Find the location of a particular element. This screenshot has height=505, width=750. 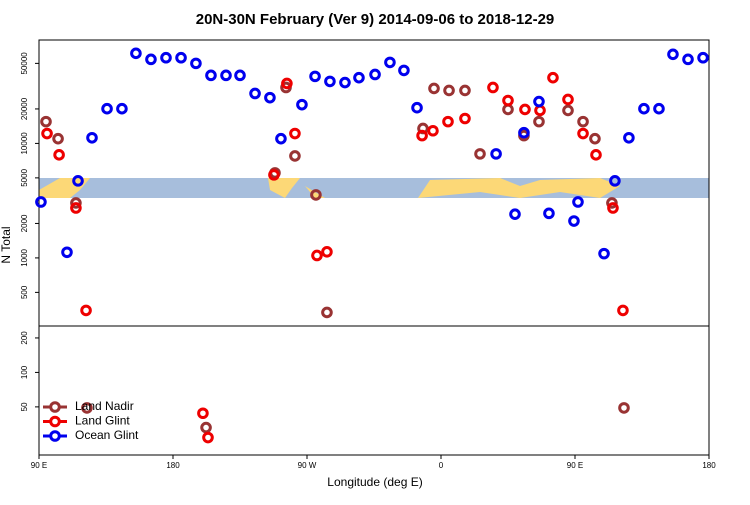

y-tick-label: 500 is located at coordinates (24, 292).